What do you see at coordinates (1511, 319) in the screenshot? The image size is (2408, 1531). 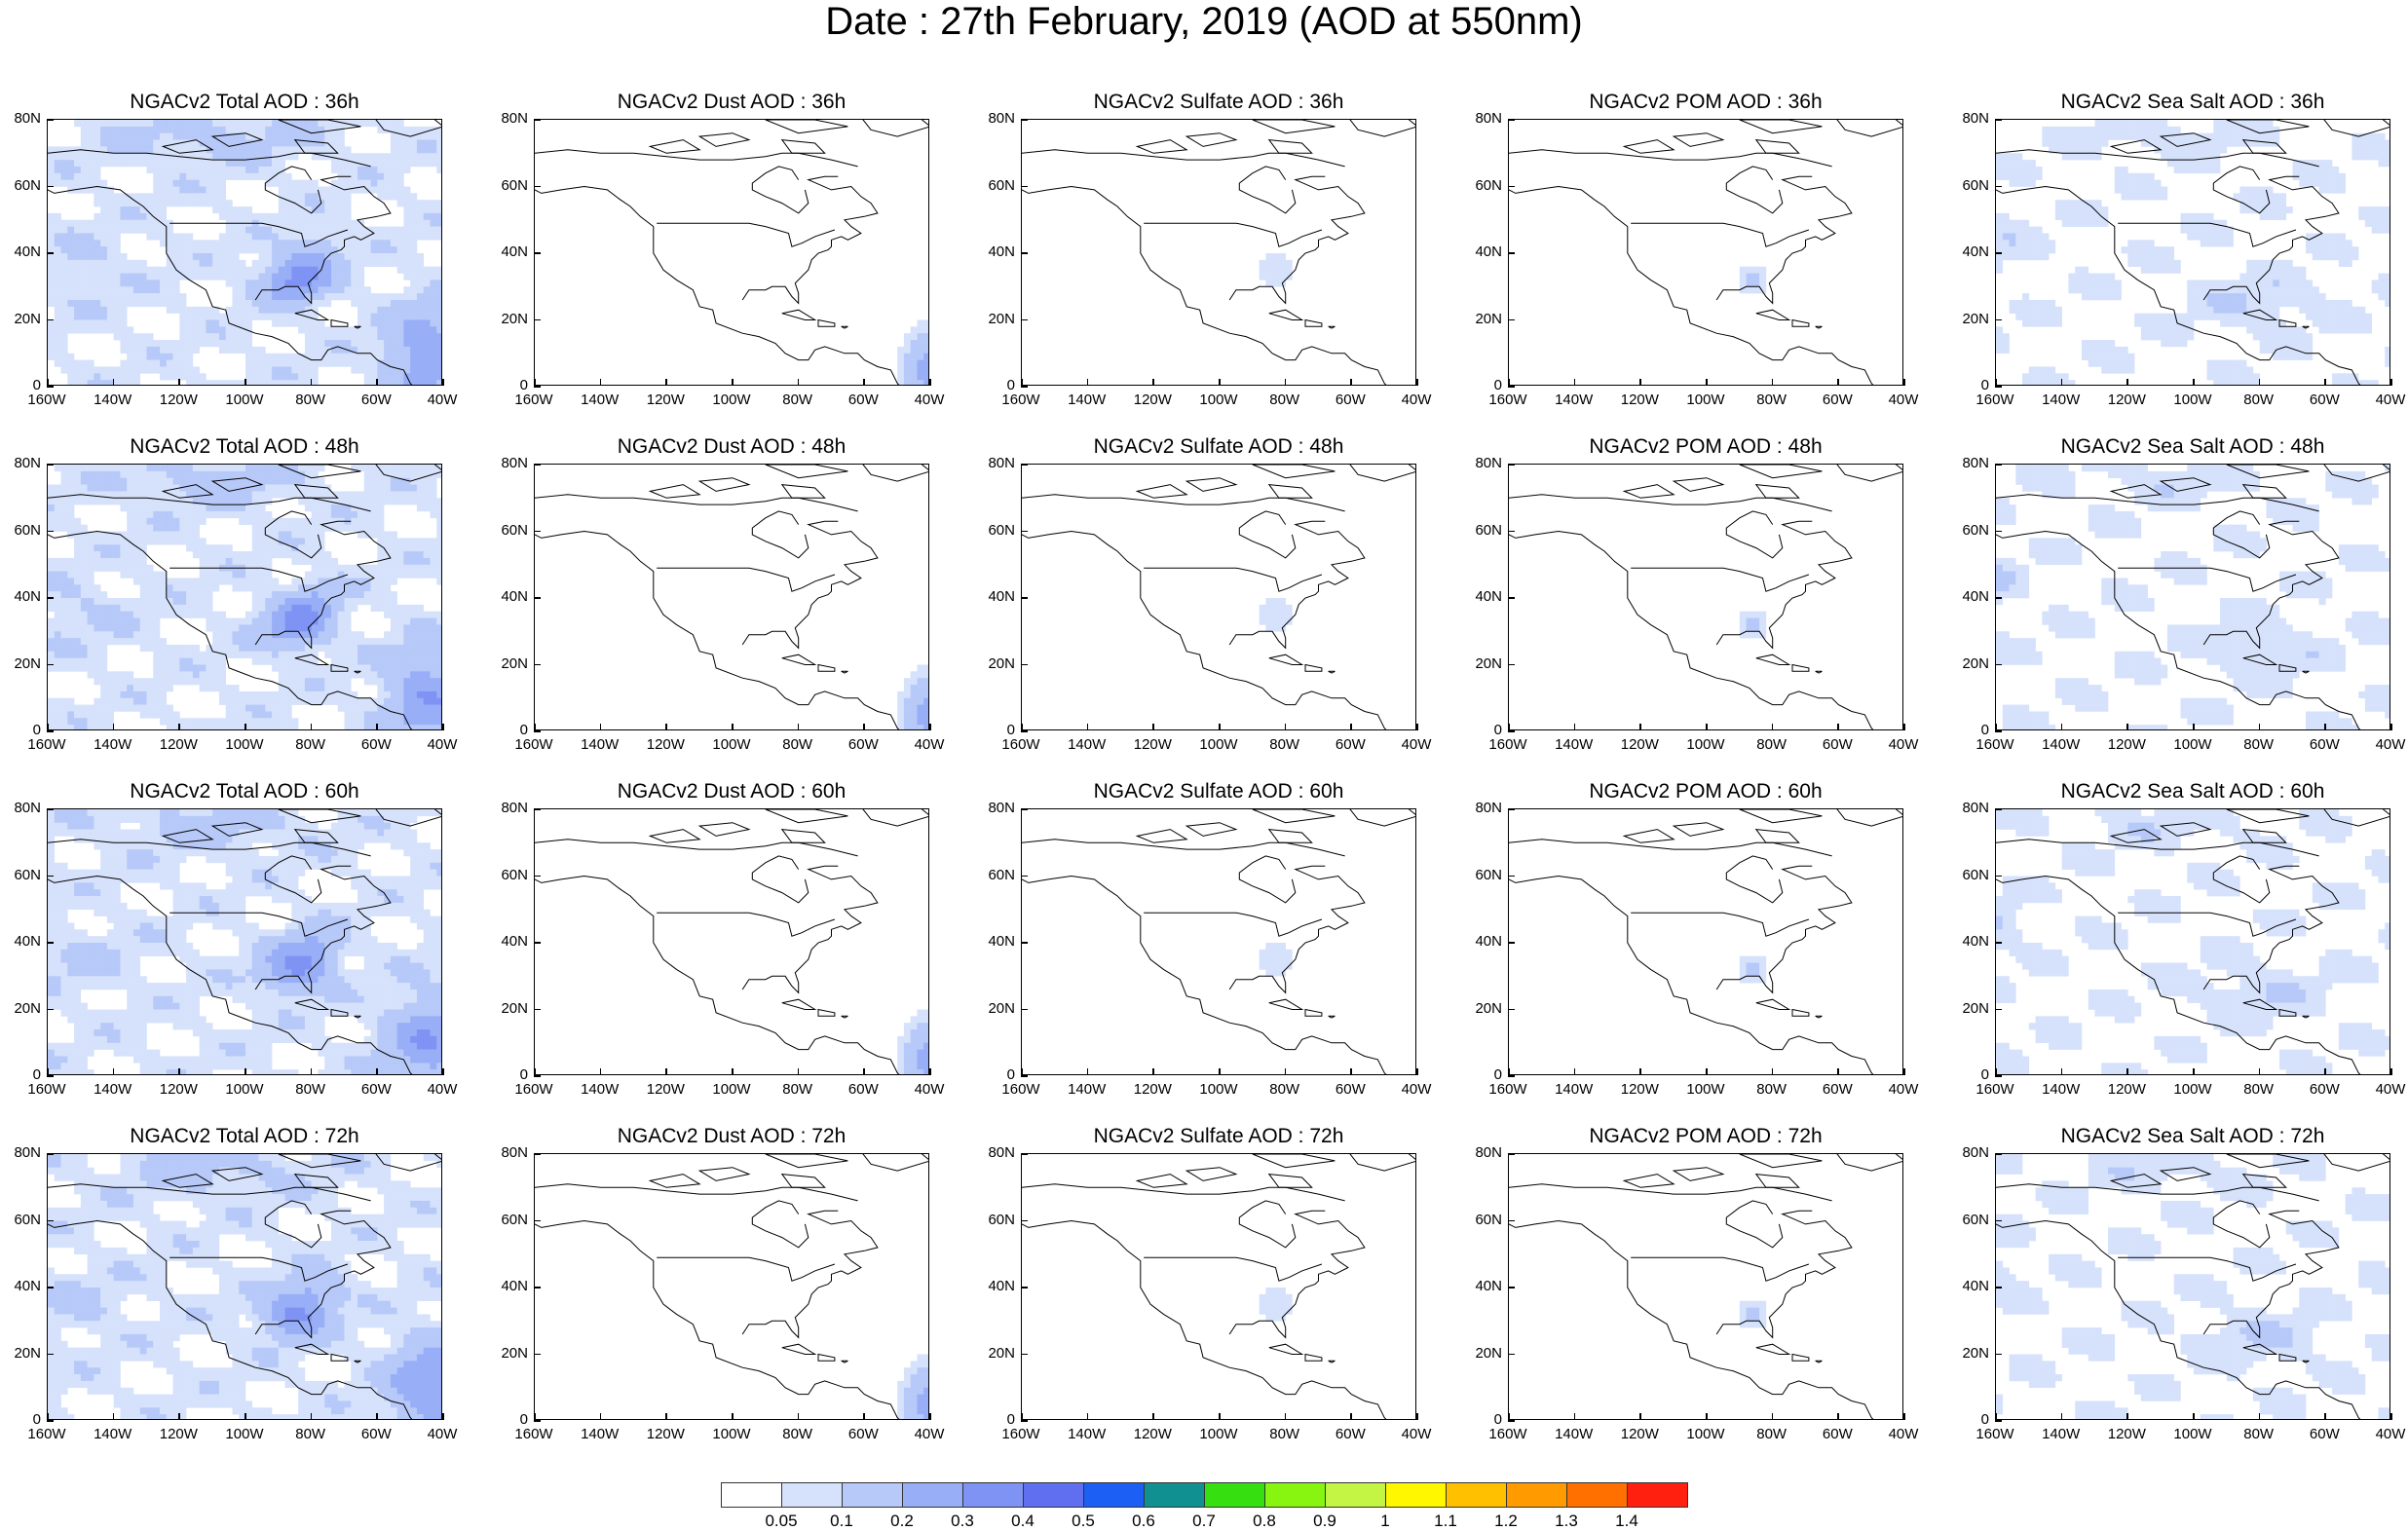 I see `lat-tick` at bounding box center [1511, 319].